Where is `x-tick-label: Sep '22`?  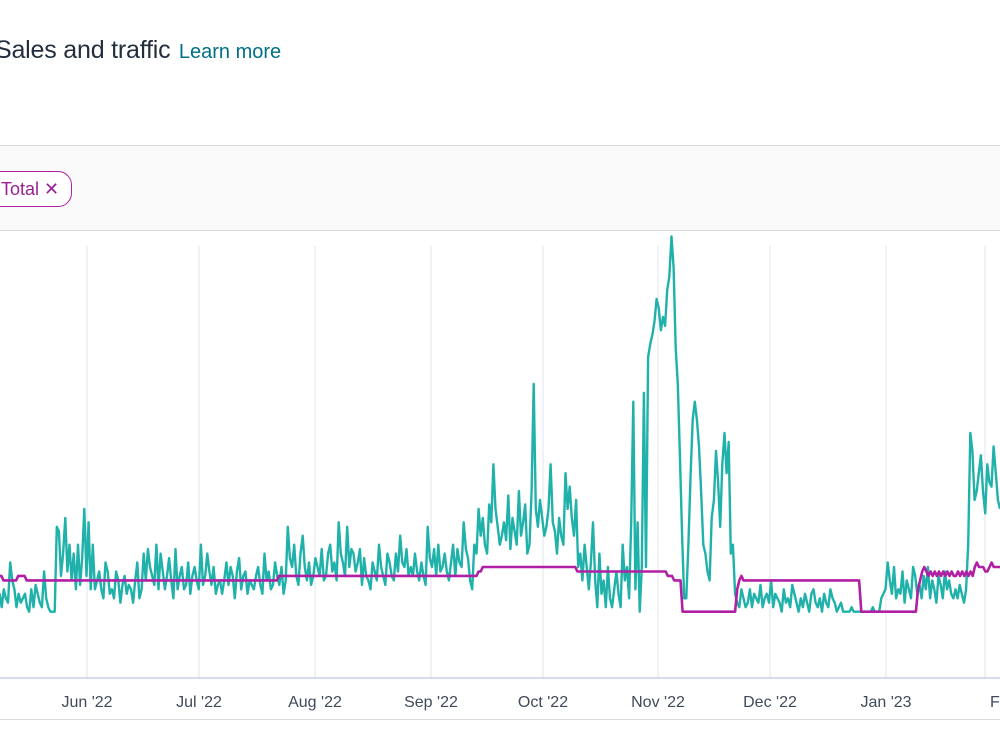
x-tick-label: Sep '22 is located at coordinates (431, 702).